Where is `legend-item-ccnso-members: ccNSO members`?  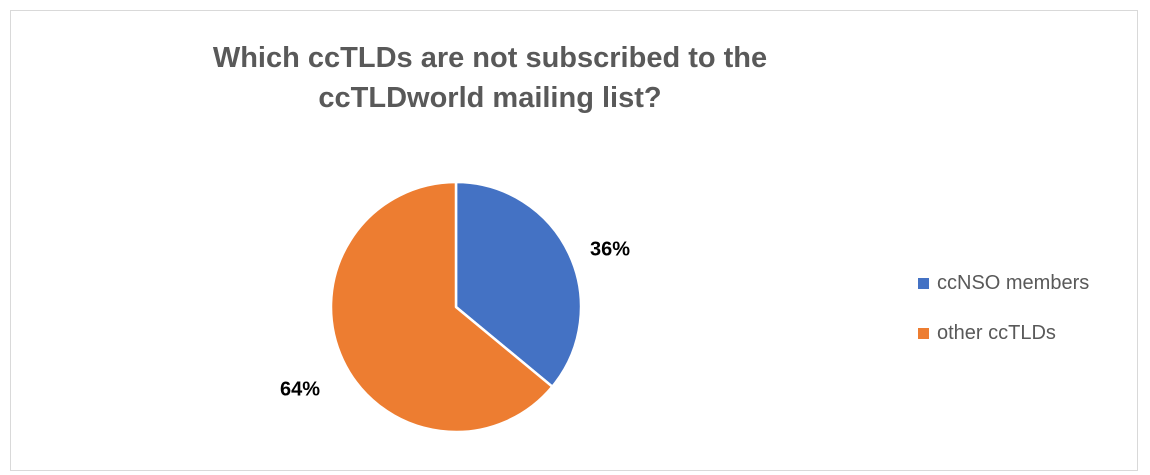
legend-item-ccnso-members: ccNSO members is located at coordinates (1003, 283).